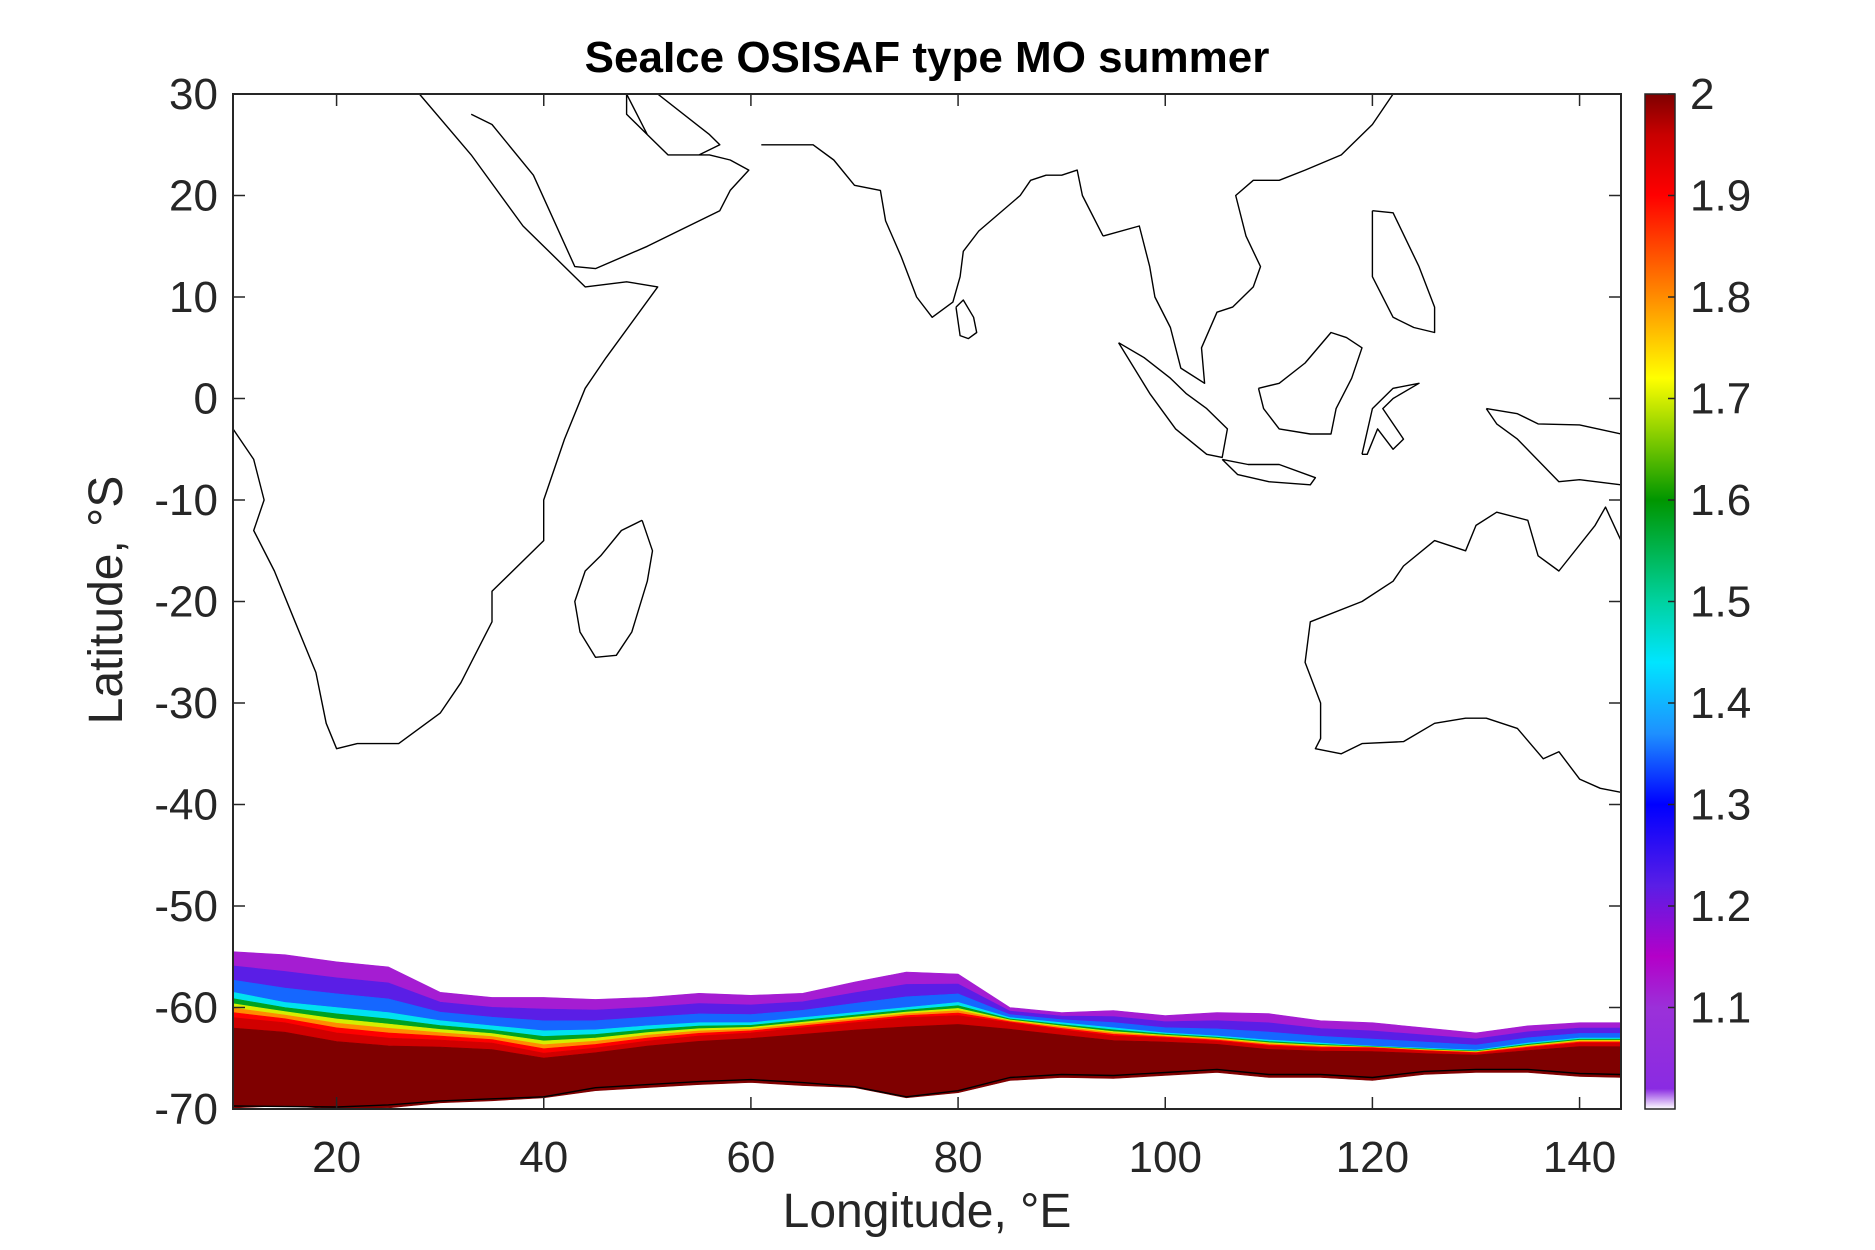 Image resolution: width=1875 pixels, height=1250 pixels. Describe the element at coordinates (186, 602) in the screenshot. I see `y-tick-label: -20` at that location.